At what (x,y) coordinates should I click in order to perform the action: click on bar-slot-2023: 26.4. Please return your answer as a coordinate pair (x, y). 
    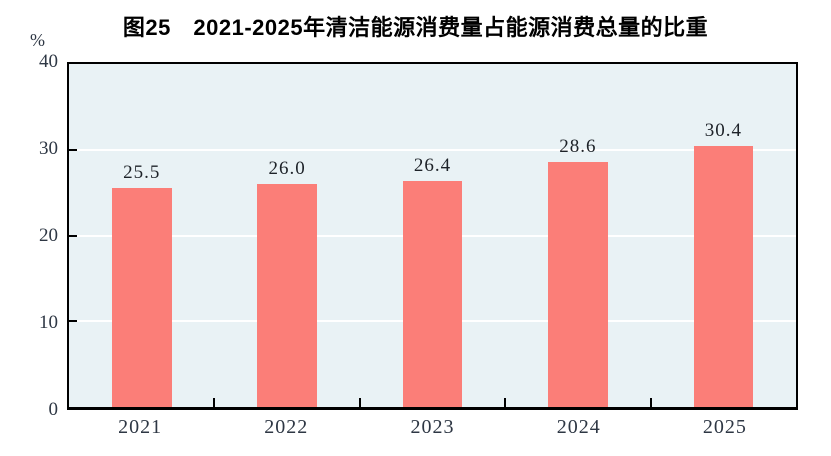
    Looking at the image, I should click on (432, 235).